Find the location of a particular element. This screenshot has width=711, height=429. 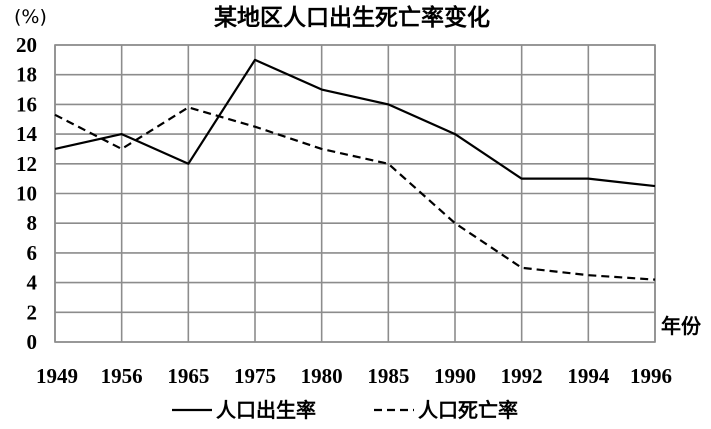

x-tick-label: 1975 is located at coordinates (255, 376).